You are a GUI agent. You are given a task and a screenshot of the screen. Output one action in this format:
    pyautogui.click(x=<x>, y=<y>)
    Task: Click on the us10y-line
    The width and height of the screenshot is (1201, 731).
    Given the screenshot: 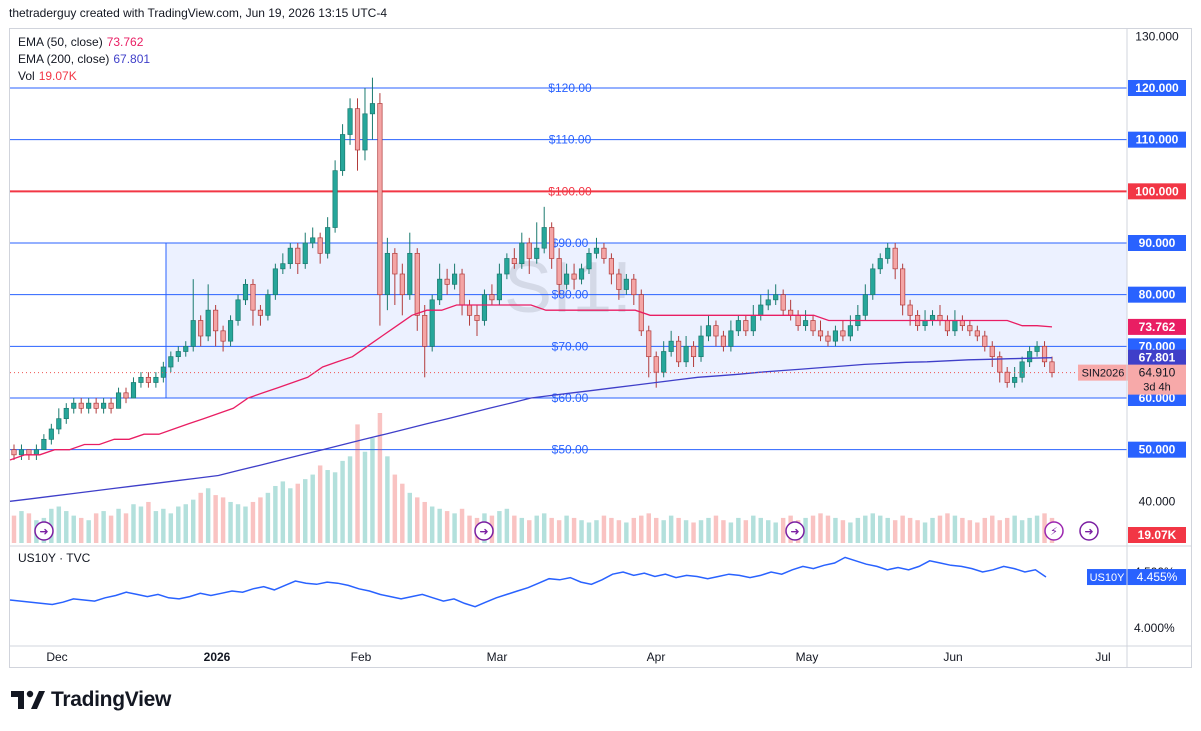 What is the action you would take?
    pyautogui.click(x=528, y=582)
    